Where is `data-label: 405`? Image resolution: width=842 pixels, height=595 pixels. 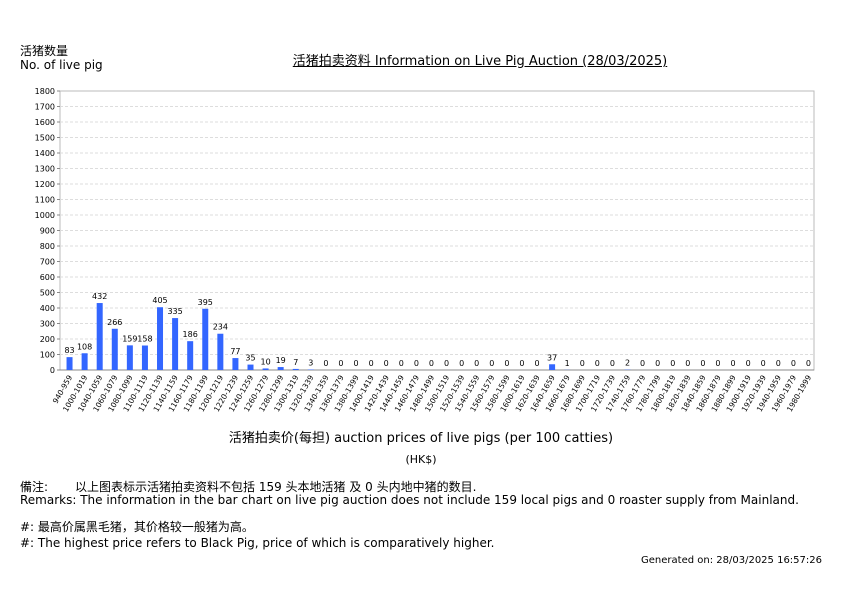 data-label: 405 is located at coordinates (159, 300).